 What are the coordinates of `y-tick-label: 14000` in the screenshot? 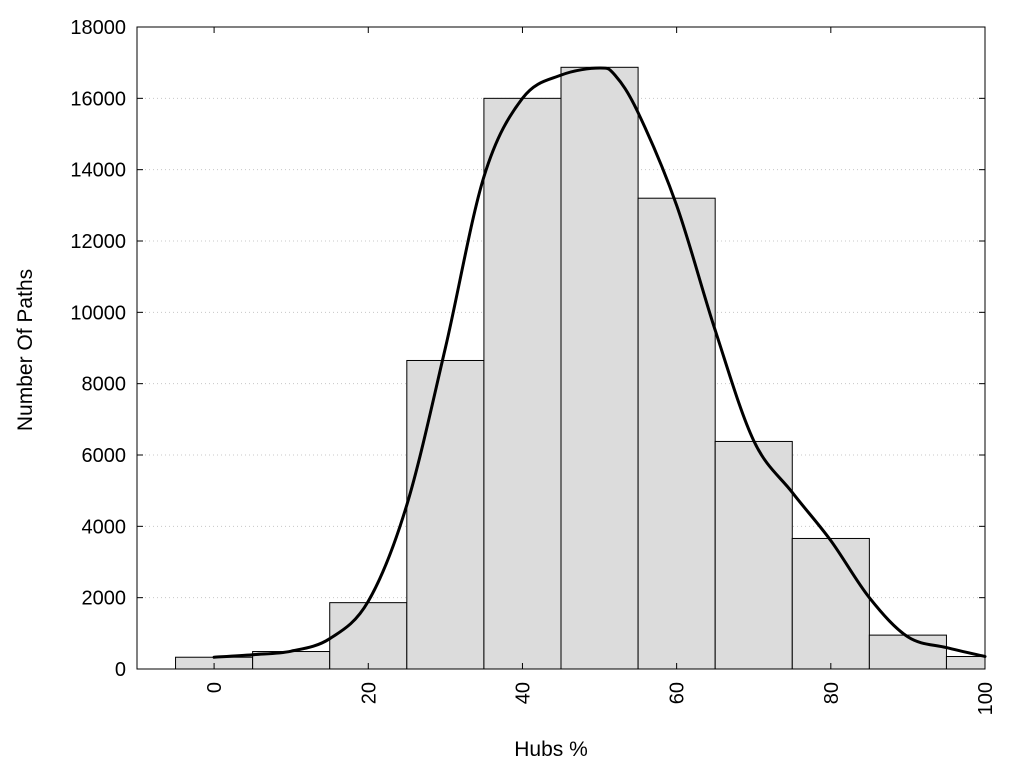 It's located at (98, 171).